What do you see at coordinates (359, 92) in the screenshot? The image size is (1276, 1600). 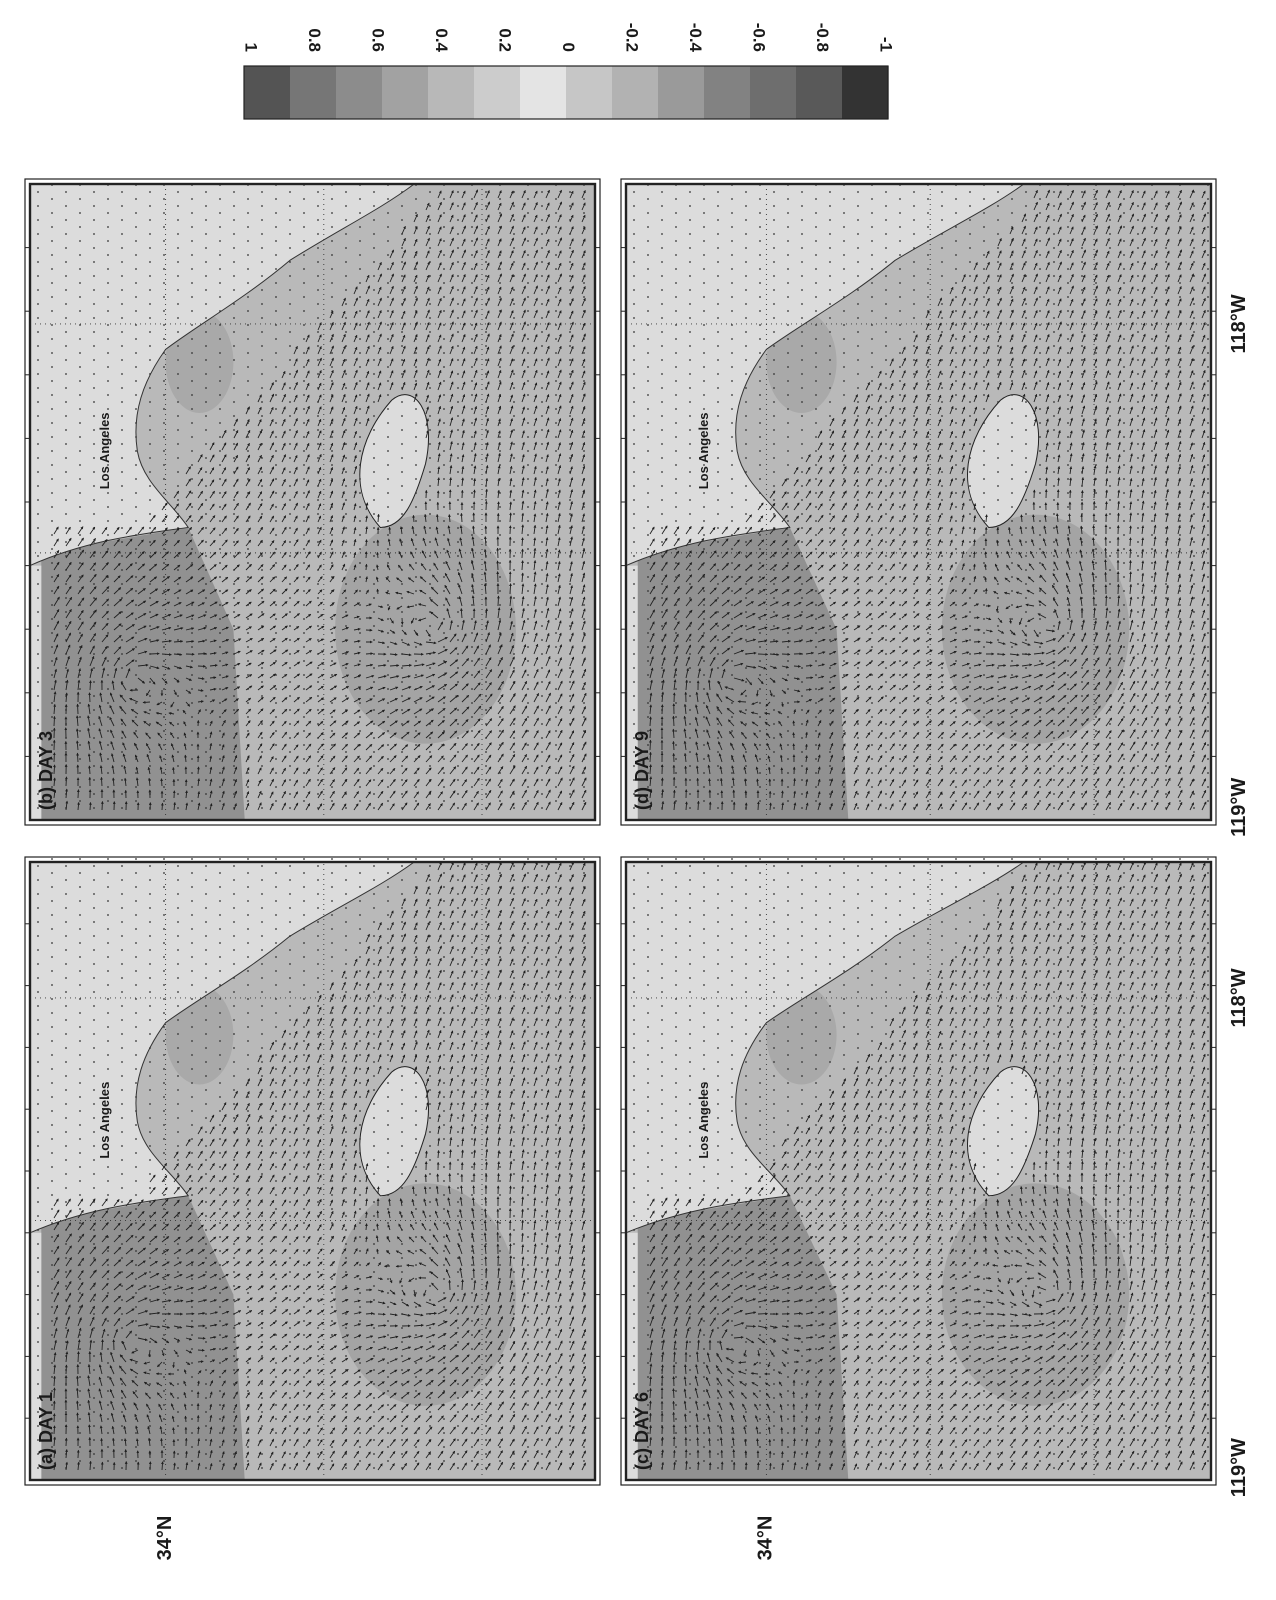 I see `colorbar-swatch` at bounding box center [359, 92].